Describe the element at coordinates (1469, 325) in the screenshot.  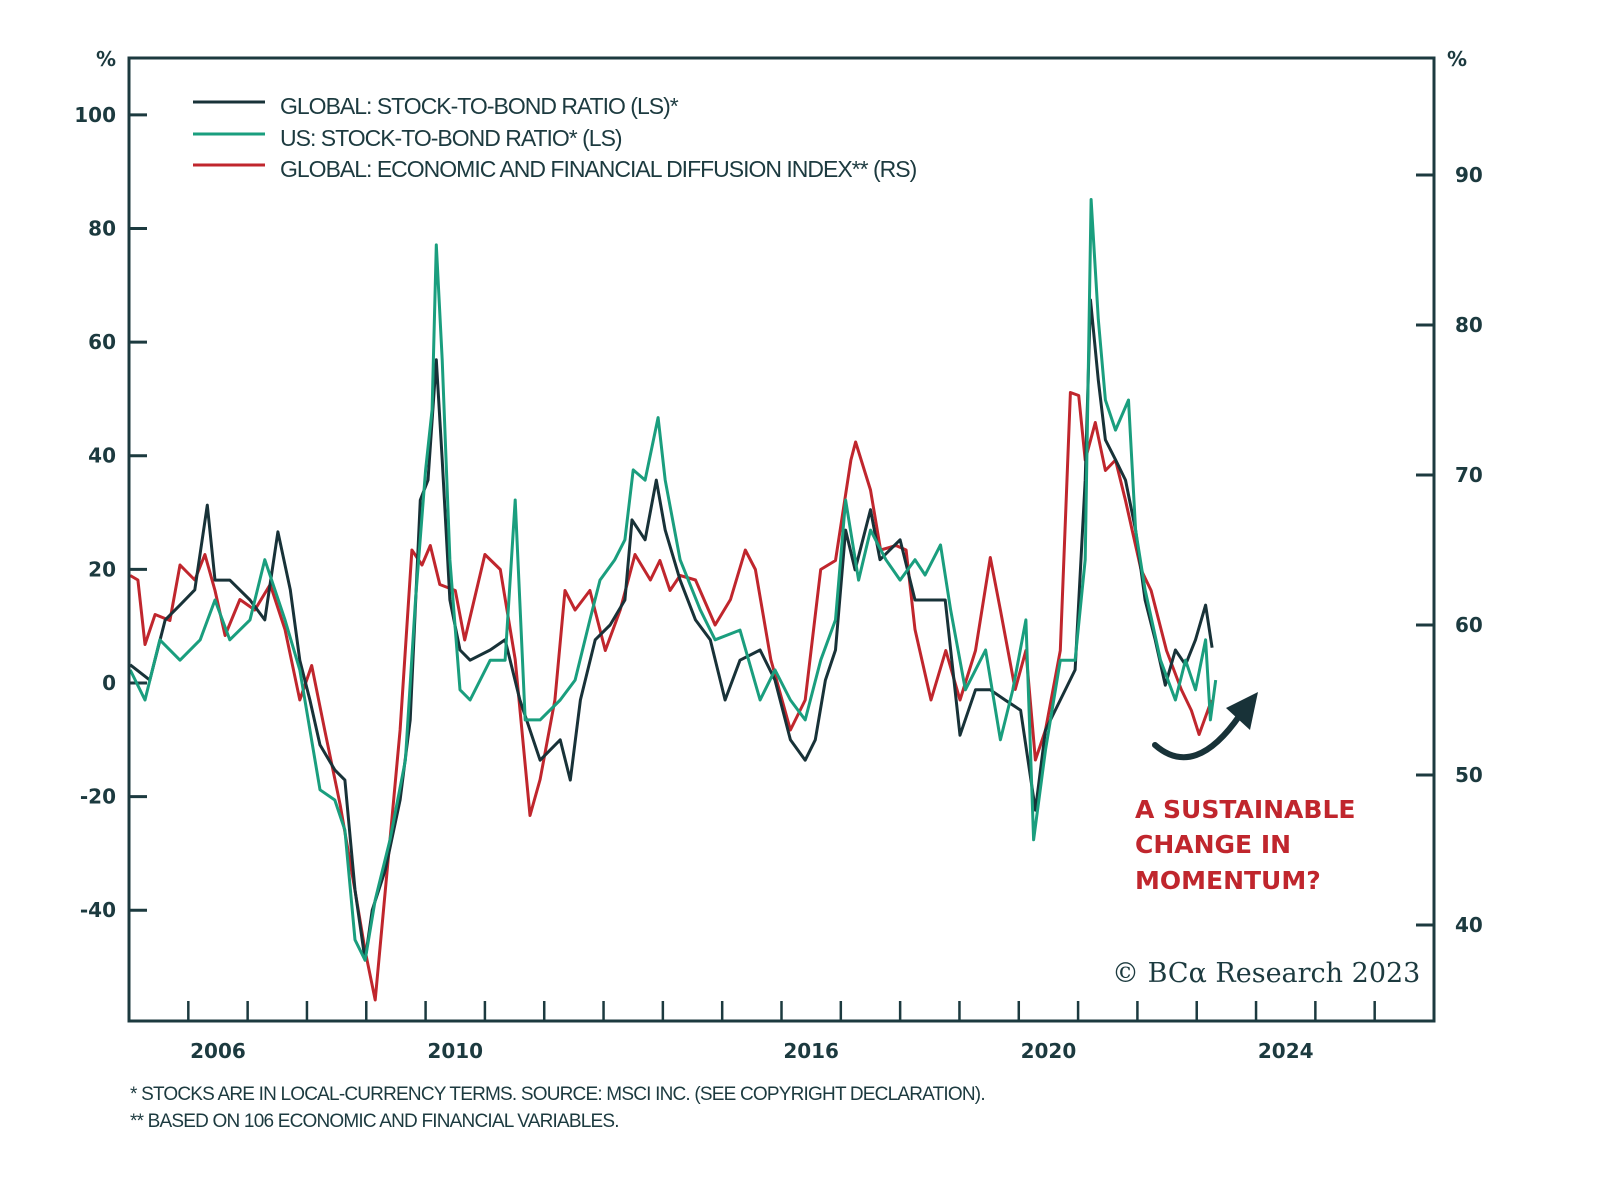
I see `right-tick-label: 80` at that location.